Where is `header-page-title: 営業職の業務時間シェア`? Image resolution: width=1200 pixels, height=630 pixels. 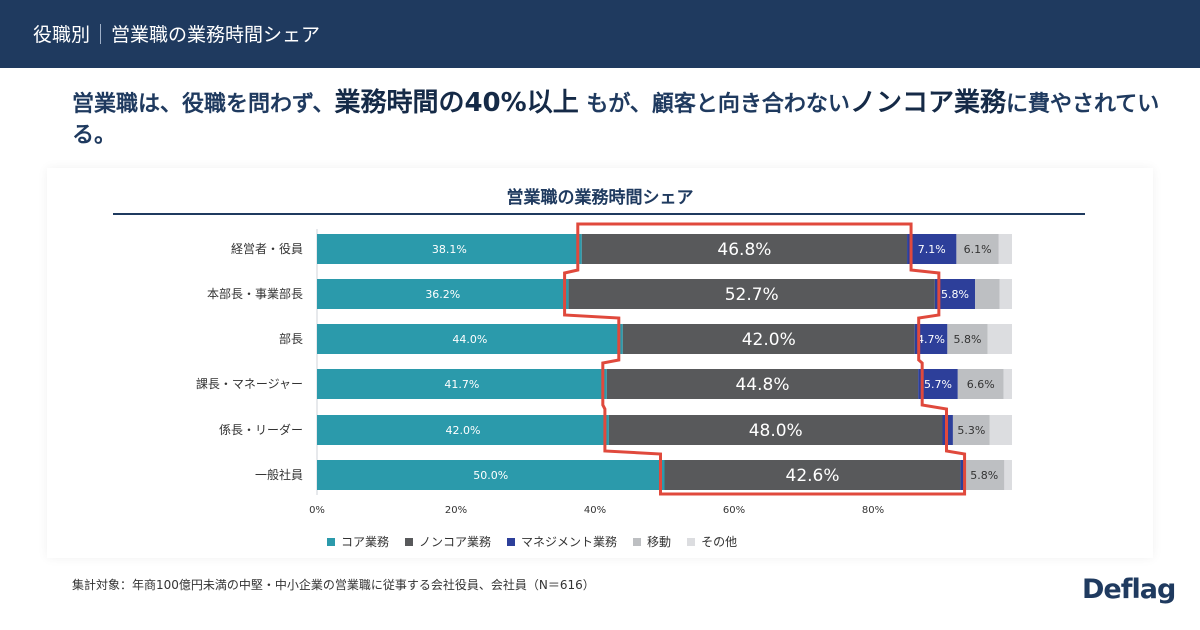
header-page-title: 営業職の業務時間シェア is located at coordinates (216, 35).